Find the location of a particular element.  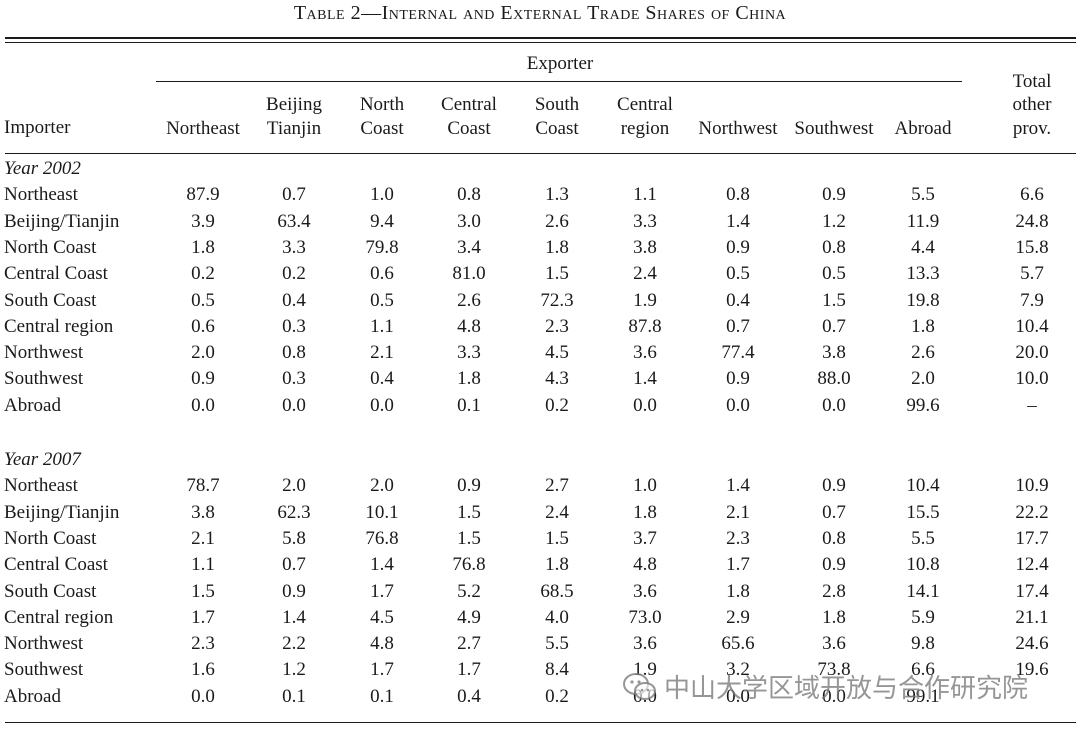

top-rule-thick is located at coordinates (540, 38).